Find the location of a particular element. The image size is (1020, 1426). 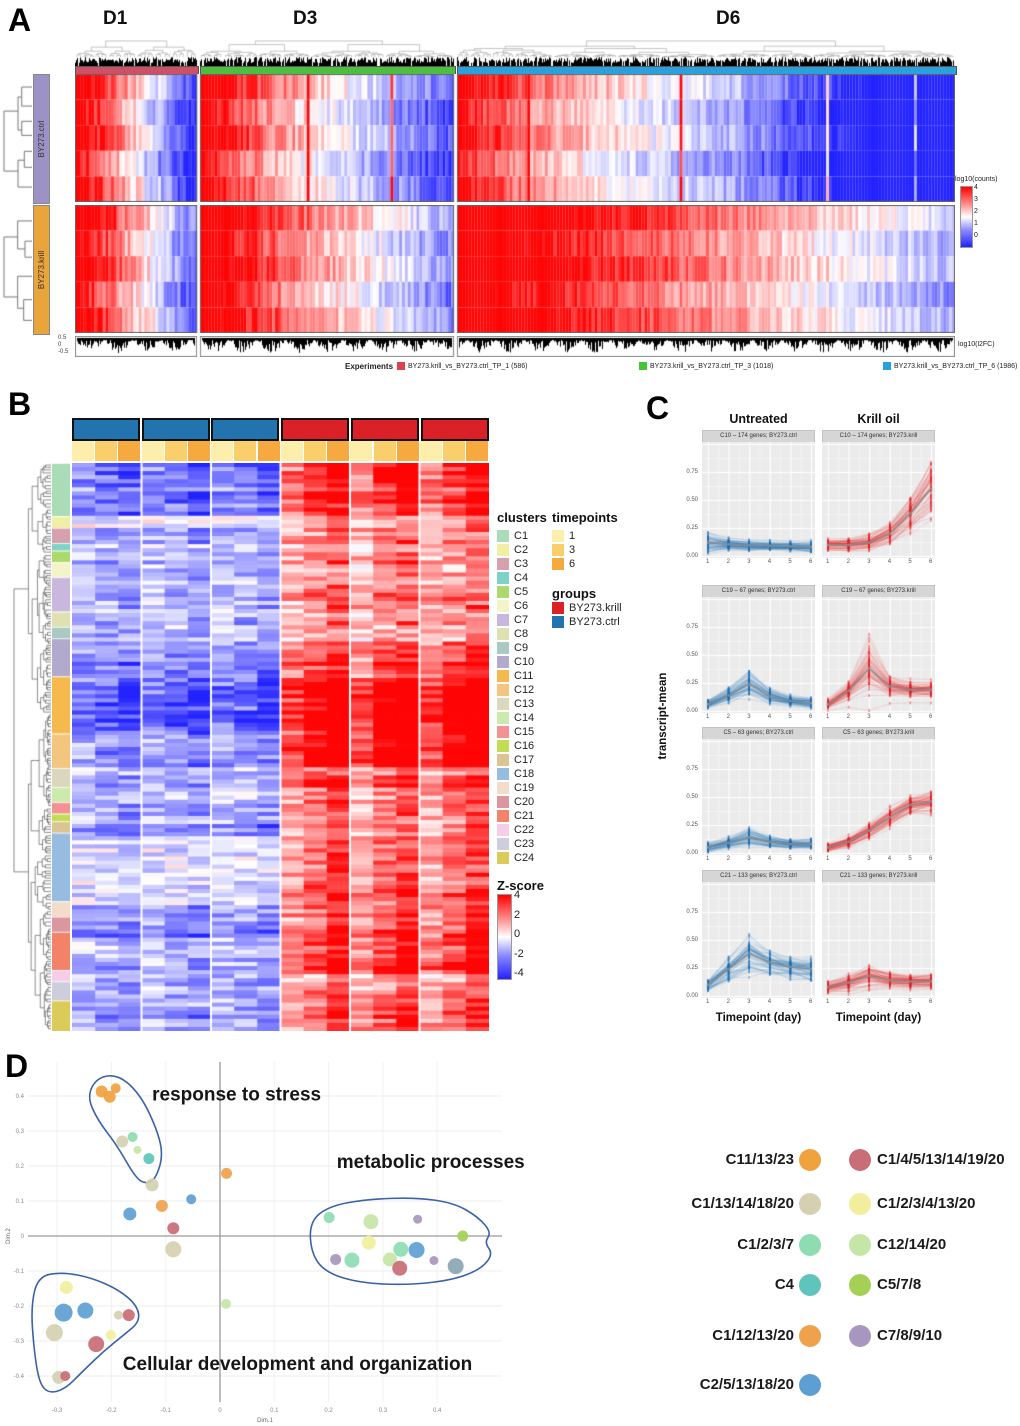

d-legend-label: C11/13/23 is located at coordinates (759, 1159).